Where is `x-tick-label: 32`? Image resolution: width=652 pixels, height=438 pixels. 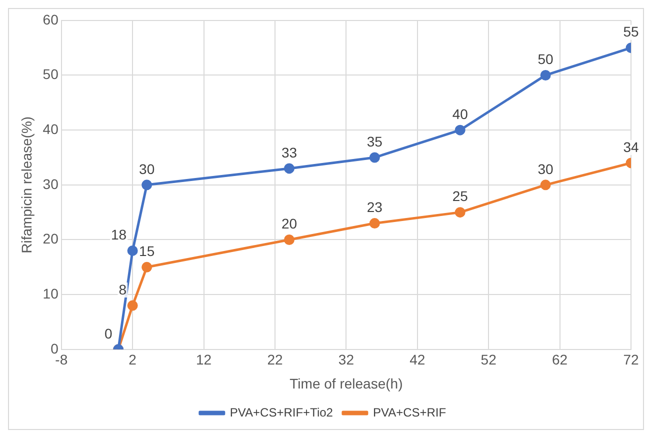
x-tick-label: 32 is located at coordinates (346, 360).